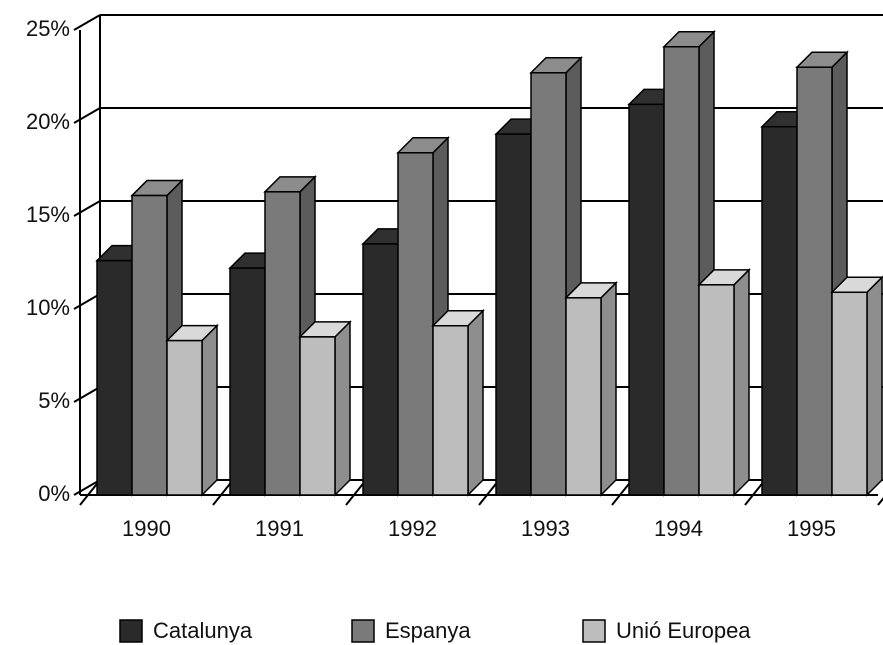 Image resolution: width=883 pixels, height=645 pixels. Describe the element at coordinates (412, 528) in the screenshot. I see `x-tick-label: 1992` at that location.